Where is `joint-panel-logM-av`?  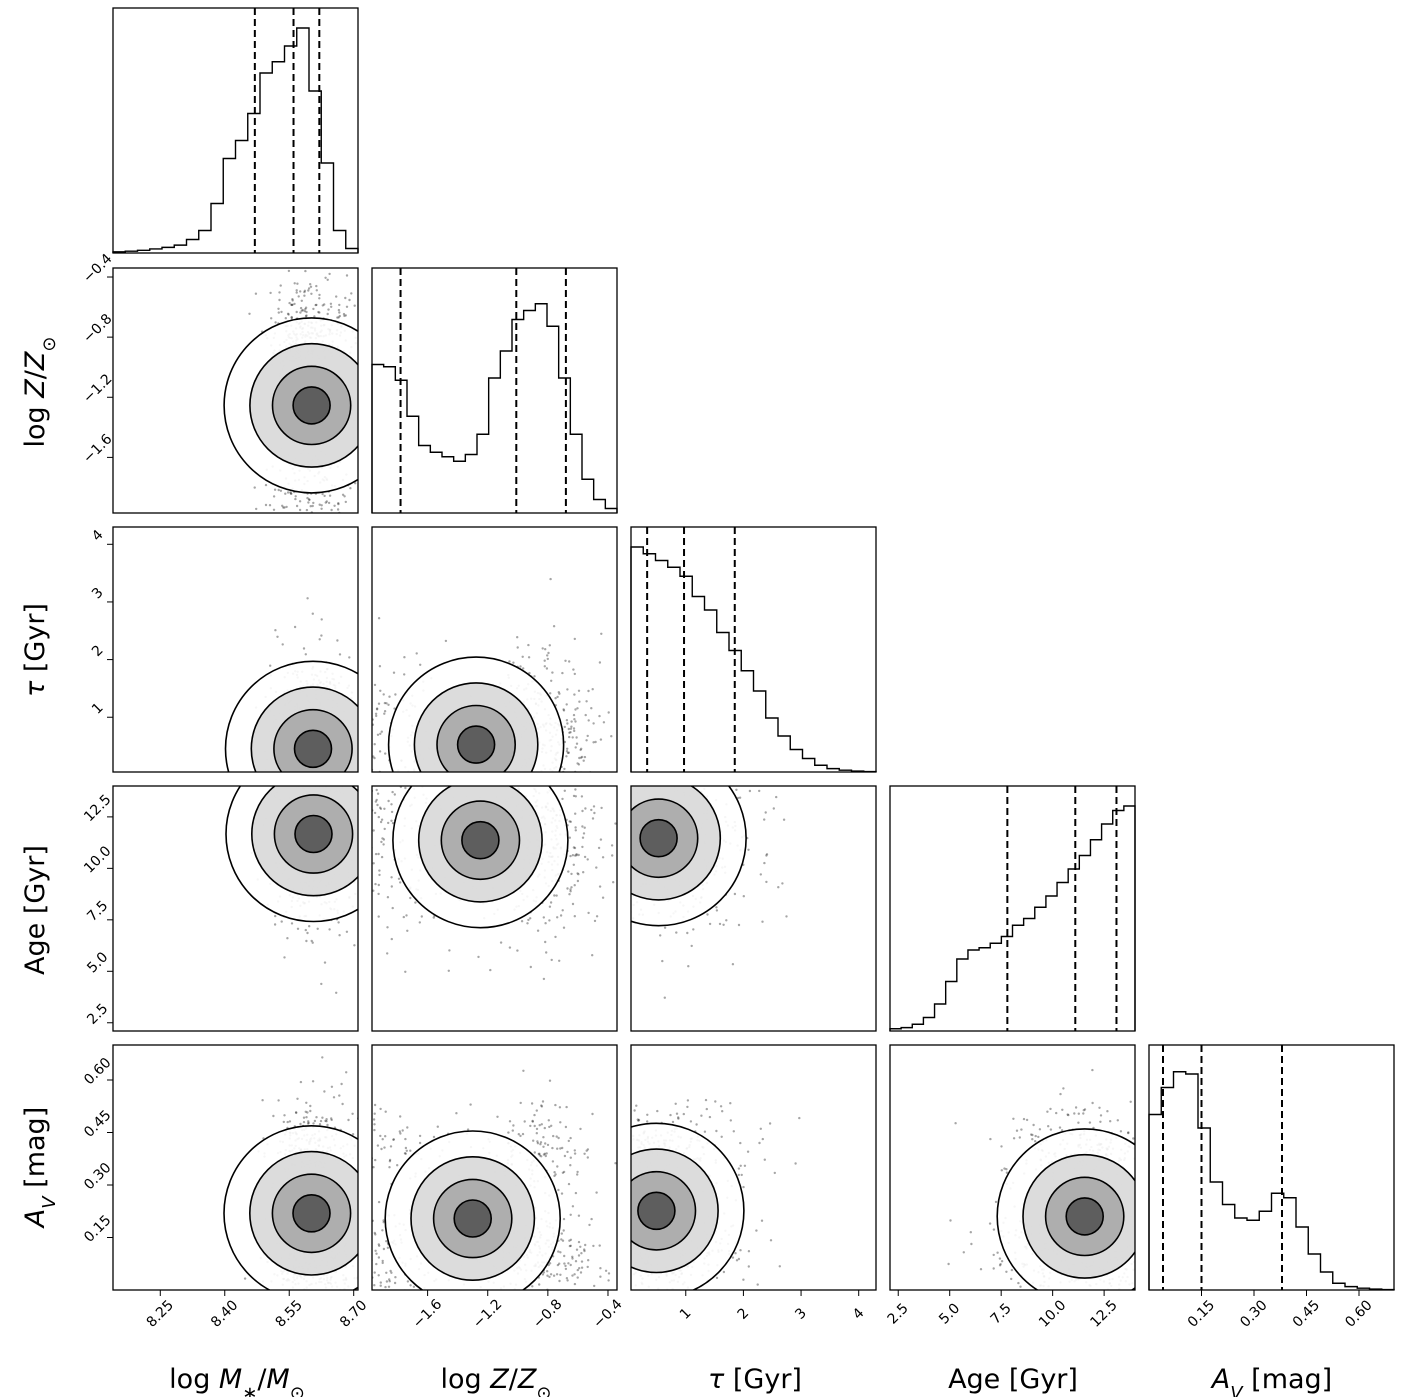 joint-panel-logM-av is located at coordinates (290, 1184).